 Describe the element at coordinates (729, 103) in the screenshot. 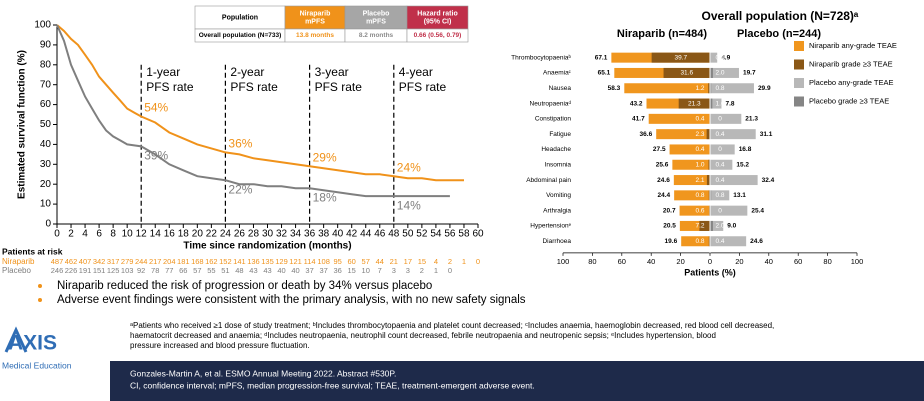

I see `value-label: 7.8` at that location.